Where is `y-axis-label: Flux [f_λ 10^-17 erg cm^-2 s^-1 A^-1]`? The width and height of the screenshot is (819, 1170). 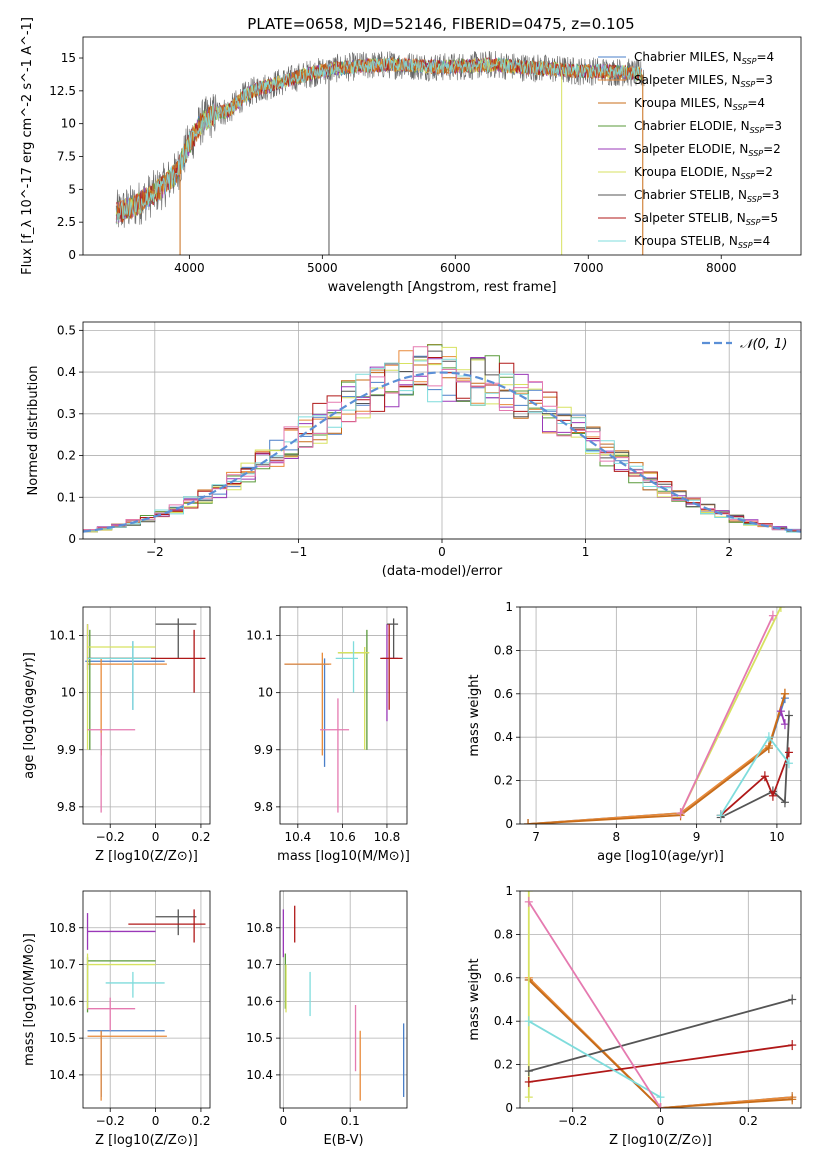
y-axis-label: Flux [f_λ 10^-17 erg cm^-2 s^-1 A^-1] is located at coordinates (27, 146).